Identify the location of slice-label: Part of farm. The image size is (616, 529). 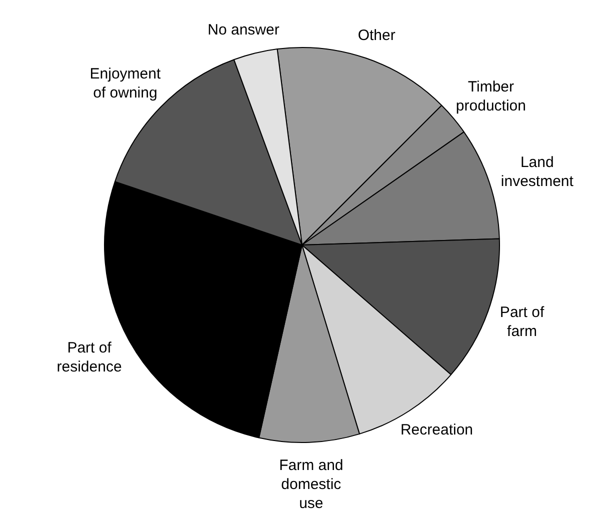
(522, 322).